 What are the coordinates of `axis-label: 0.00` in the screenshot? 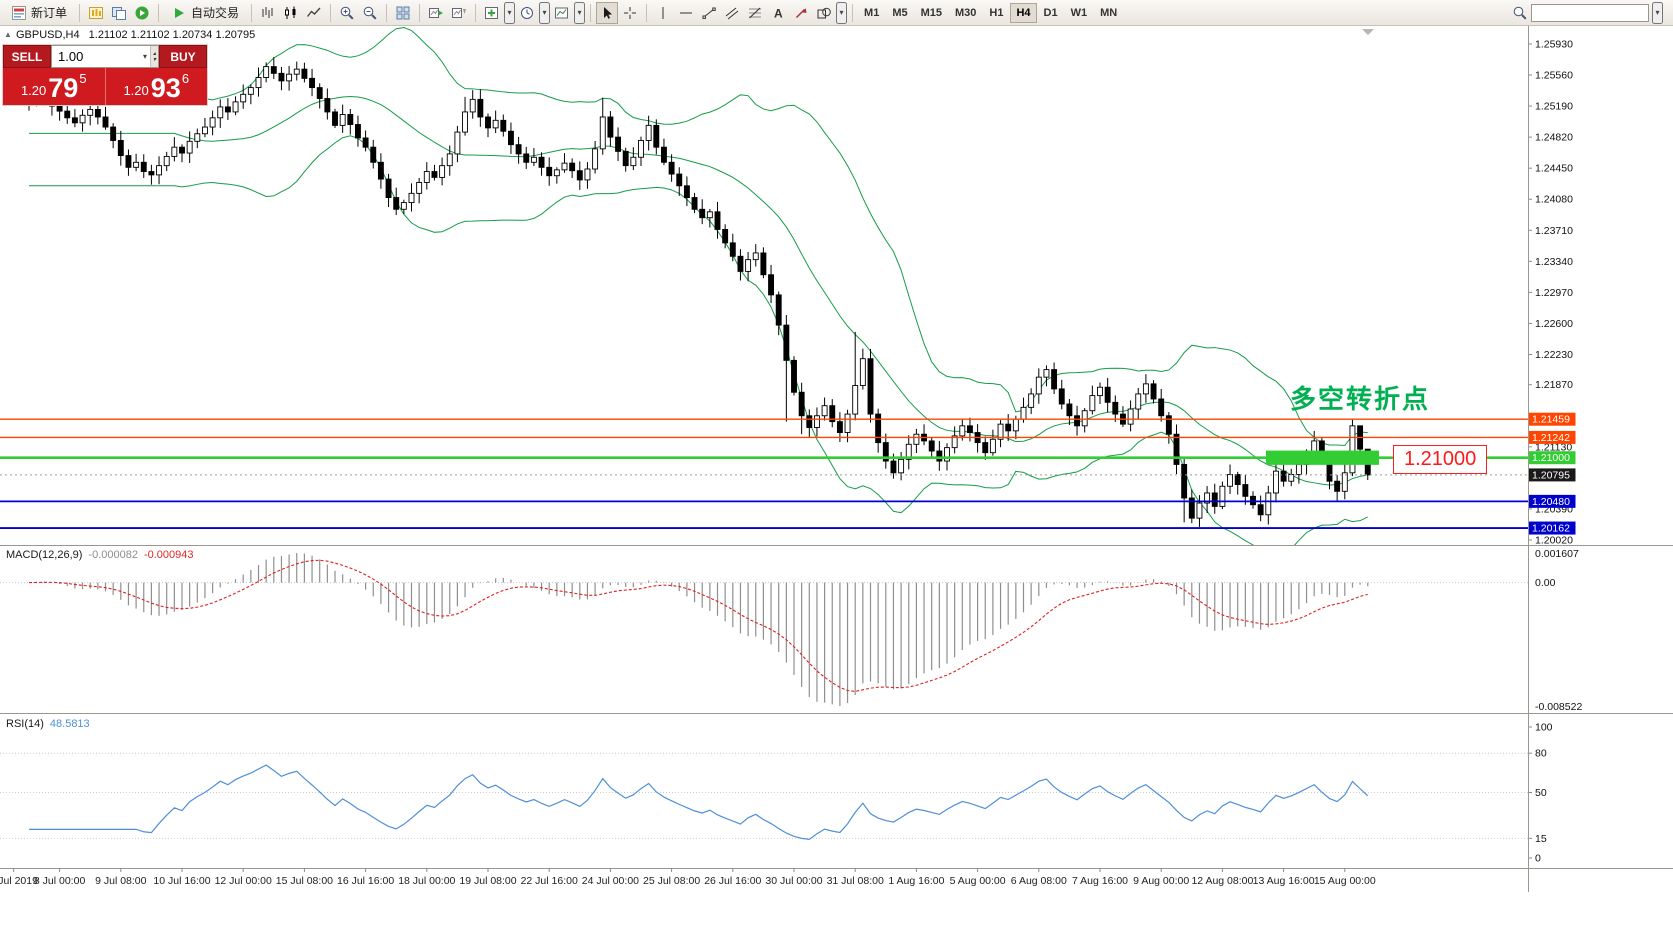 It's located at (1545, 583).